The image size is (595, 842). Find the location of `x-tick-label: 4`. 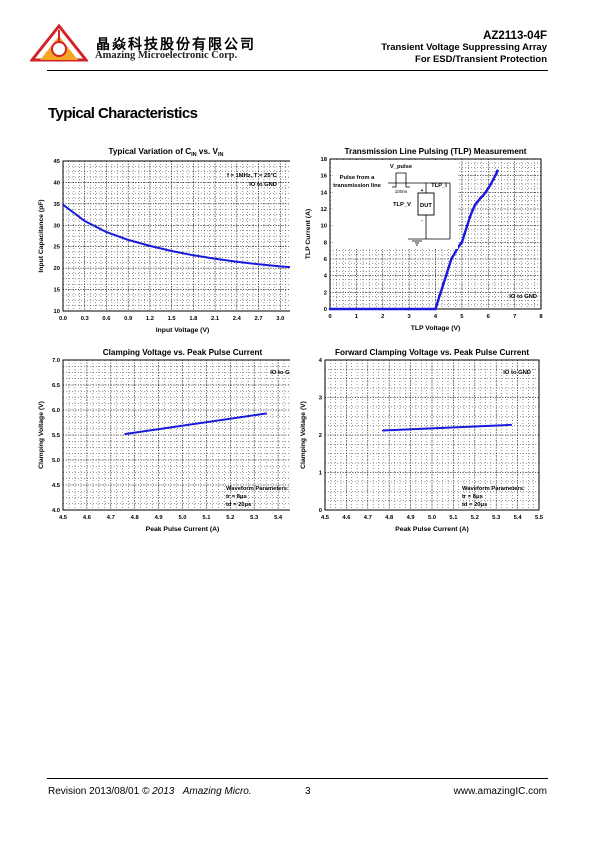

x-tick-label: 4 is located at coordinates (436, 317).